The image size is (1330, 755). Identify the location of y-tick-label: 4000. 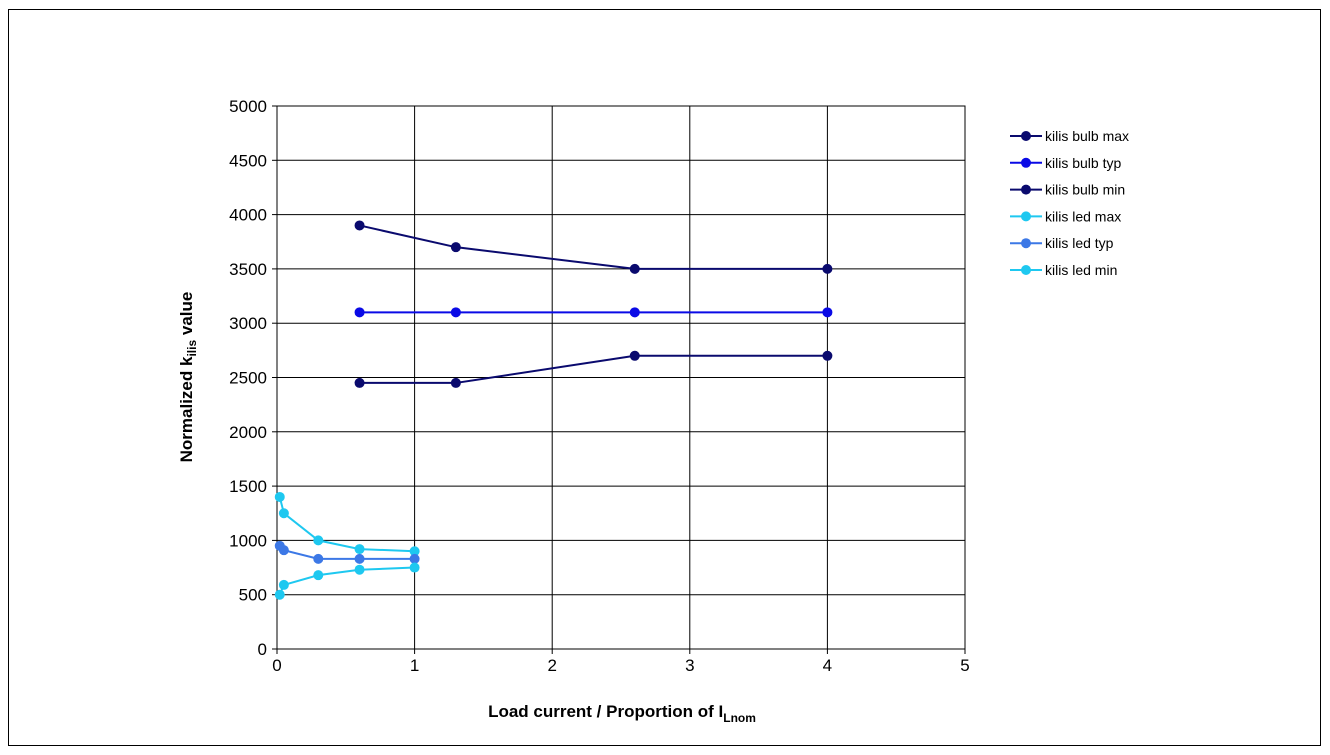
(248, 215).